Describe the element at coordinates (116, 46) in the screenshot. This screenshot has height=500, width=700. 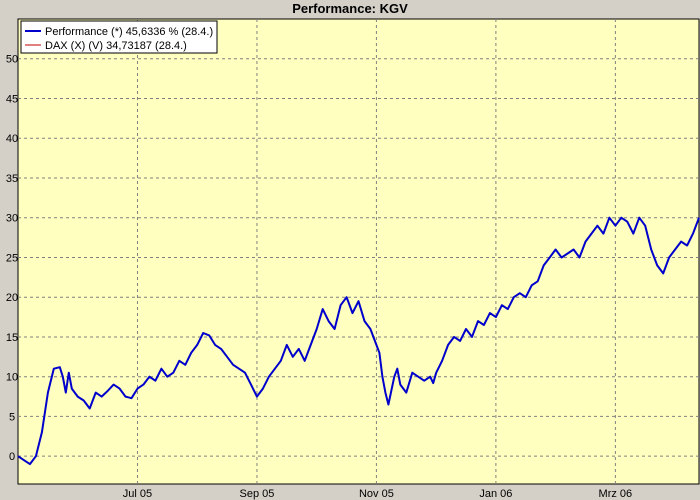
I see `legend-label-1: DAX (X) (V) 34,73187 (28.4.)` at that location.